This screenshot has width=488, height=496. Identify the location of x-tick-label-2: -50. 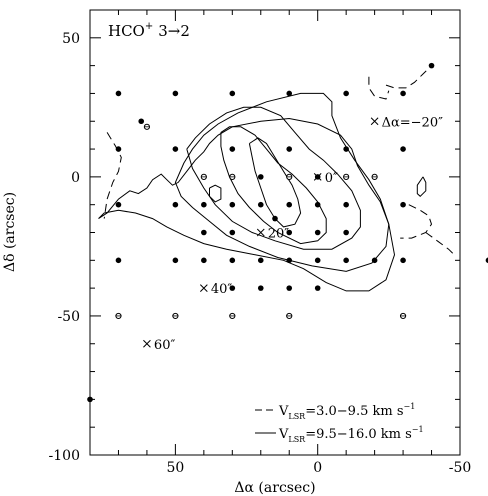
(460, 468).